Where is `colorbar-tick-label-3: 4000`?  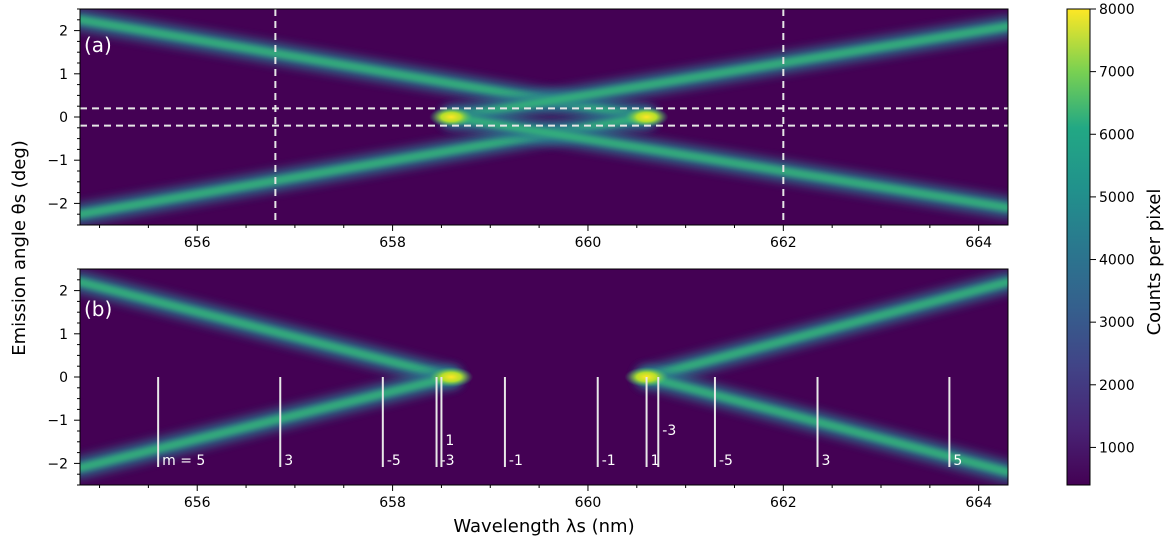
colorbar-tick-label-3: 4000 is located at coordinates (1117, 261).